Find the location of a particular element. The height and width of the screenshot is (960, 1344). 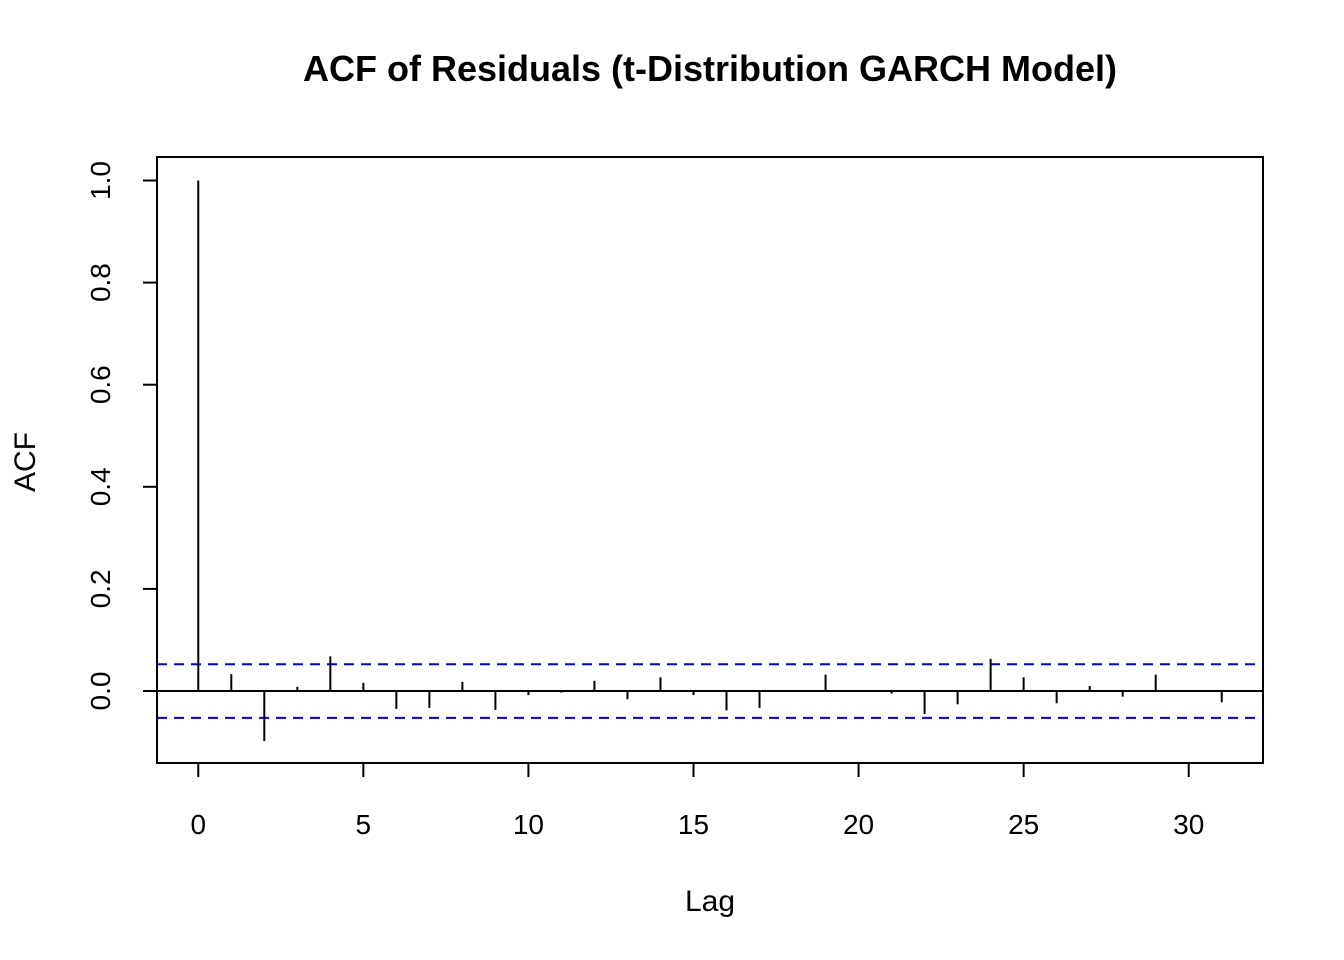

y-axis-label: ACF is located at coordinates (25, 462).